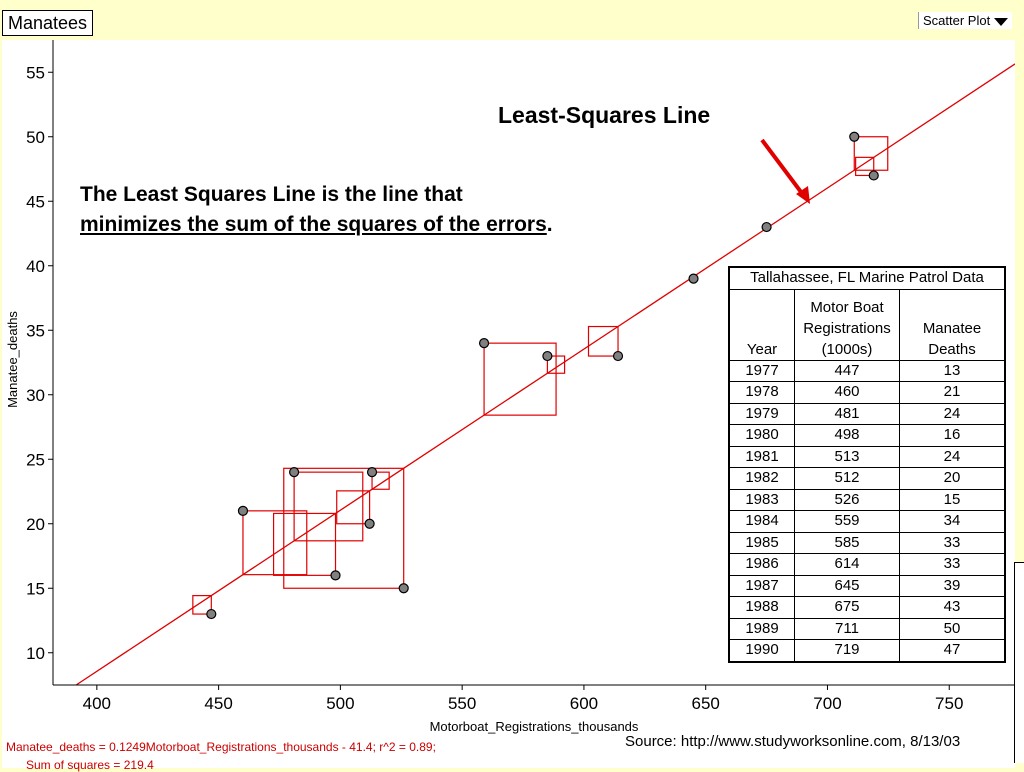  I want to click on table-cell-year: 1979, so click(761, 413).